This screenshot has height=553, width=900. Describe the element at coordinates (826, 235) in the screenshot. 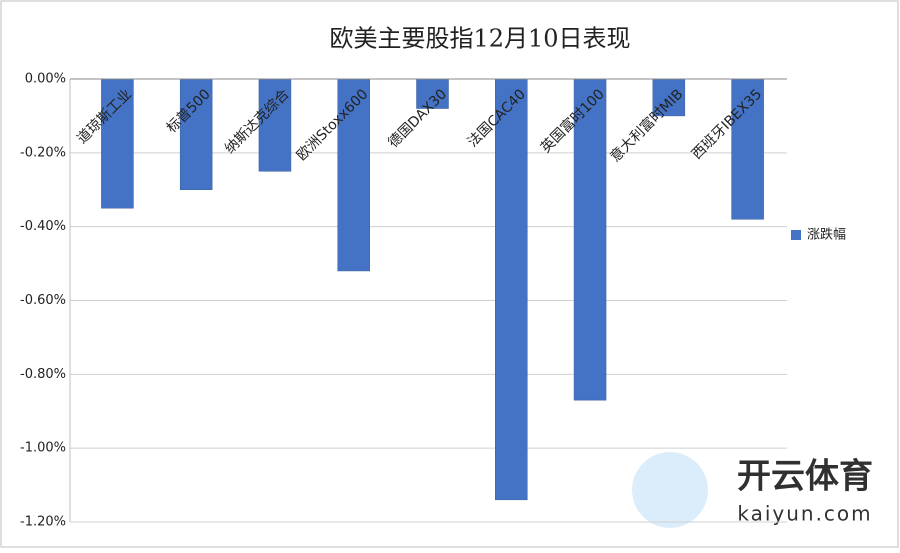

I see `legend-label: 涨跌幅` at that location.